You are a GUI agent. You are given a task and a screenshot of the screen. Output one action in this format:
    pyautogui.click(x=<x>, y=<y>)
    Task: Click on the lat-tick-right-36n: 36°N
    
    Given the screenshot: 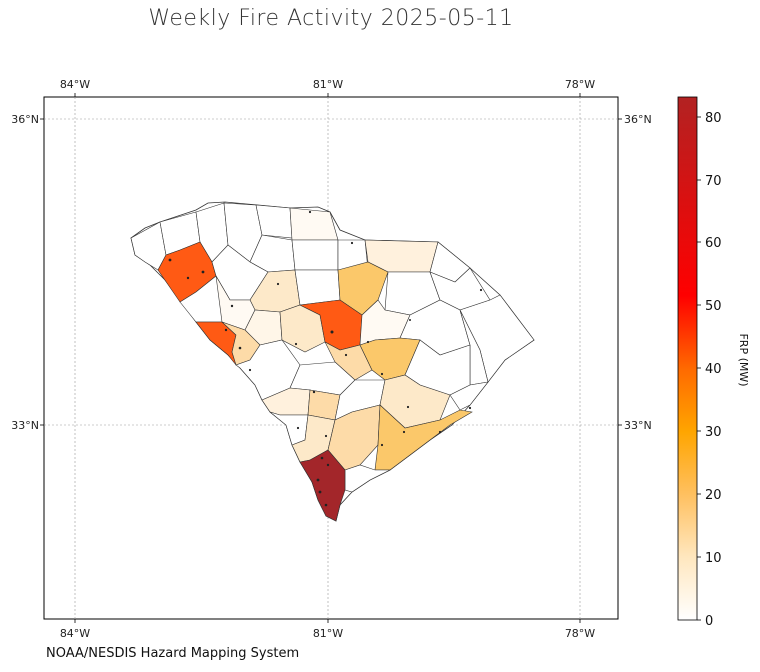 What is the action you would take?
    pyautogui.click(x=638, y=119)
    